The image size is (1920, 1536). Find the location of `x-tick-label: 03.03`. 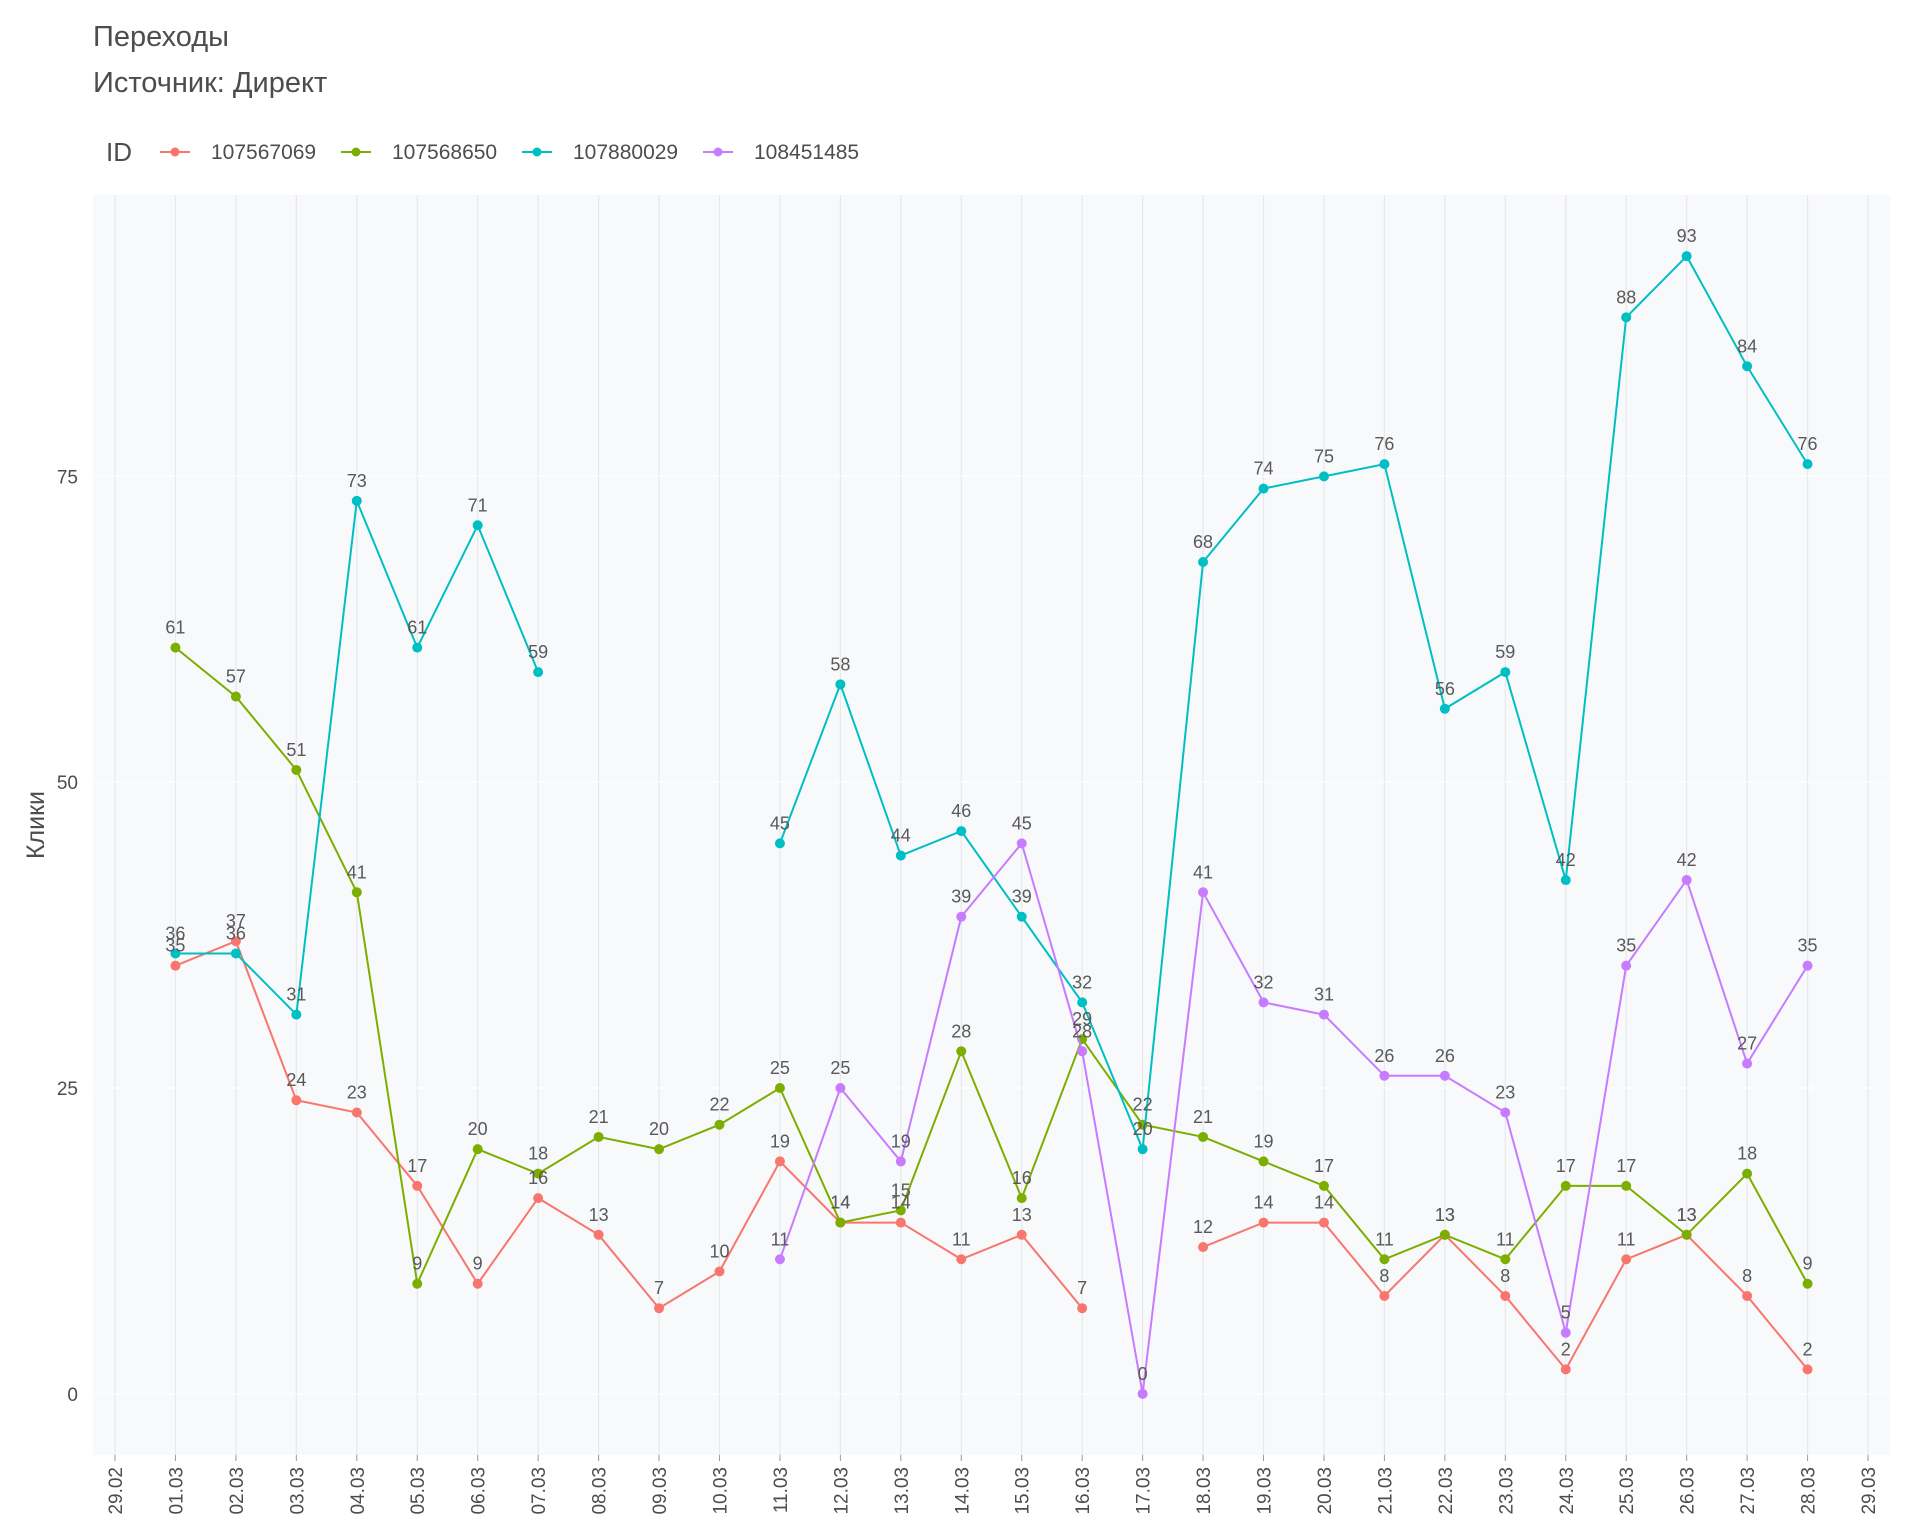

x-tick-label: 03.03 is located at coordinates (297, 1491).